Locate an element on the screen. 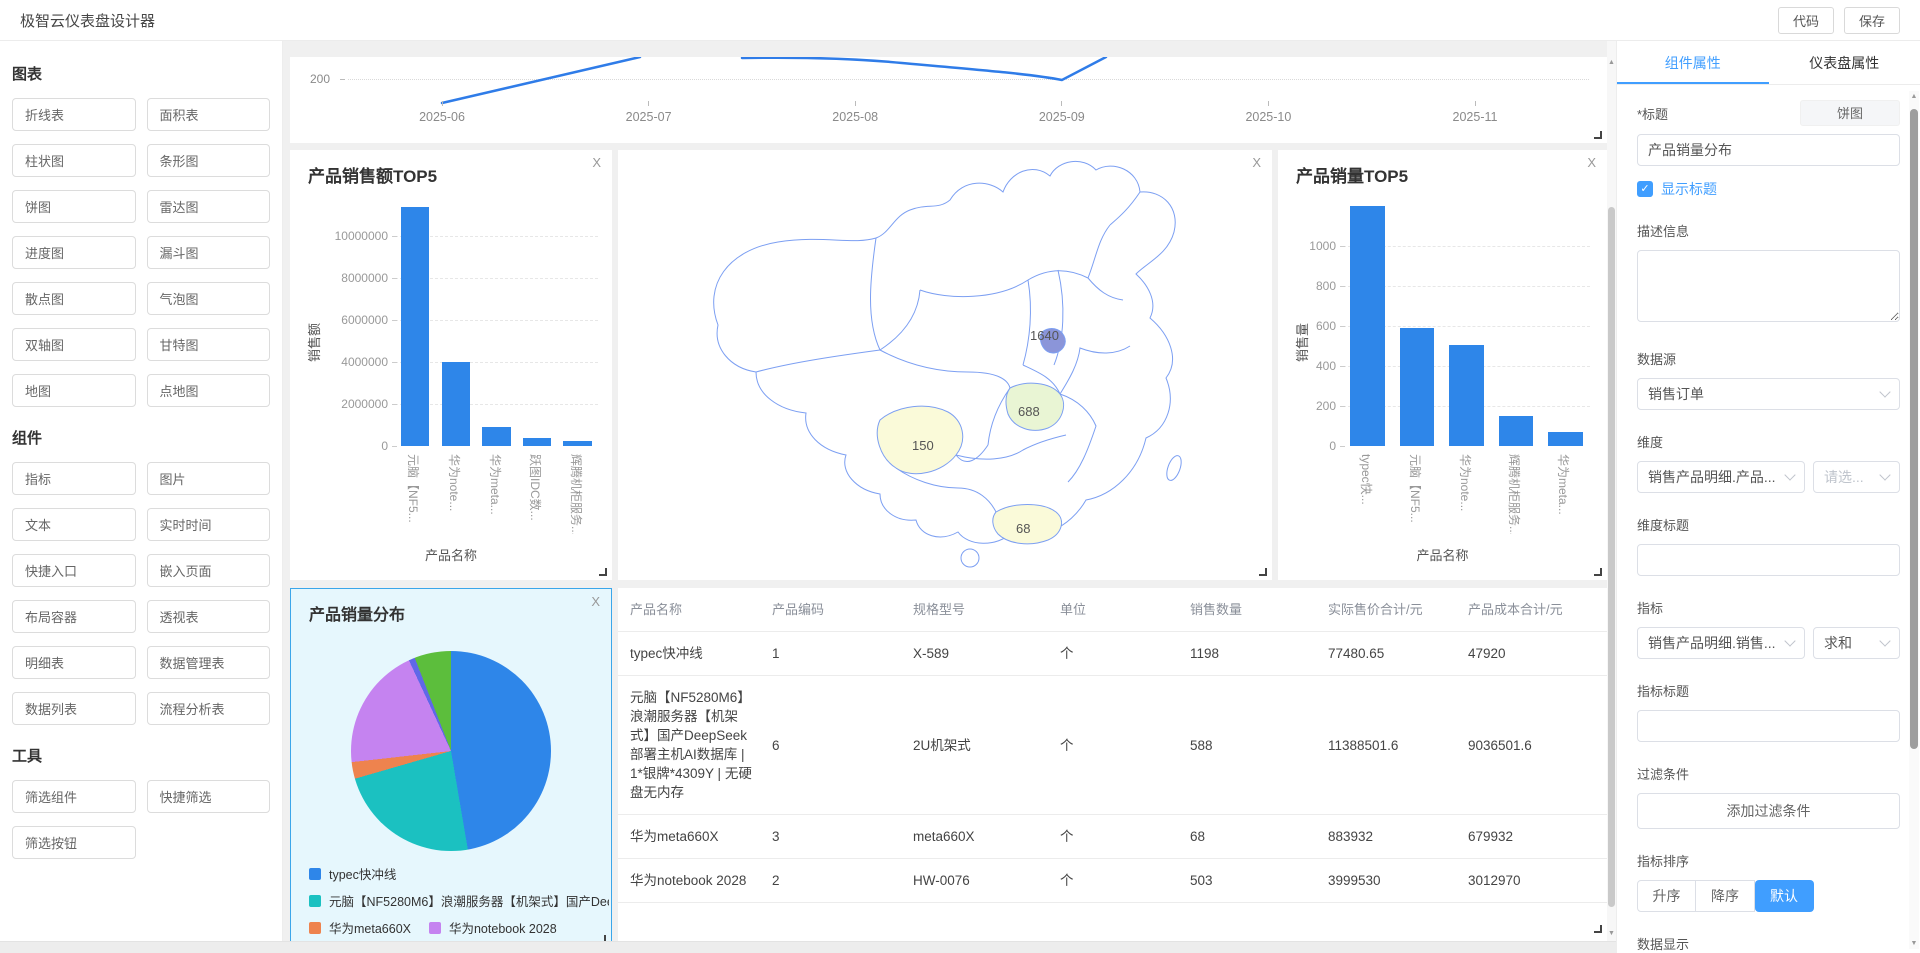  widget-button: 进度图 is located at coordinates (74, 252).